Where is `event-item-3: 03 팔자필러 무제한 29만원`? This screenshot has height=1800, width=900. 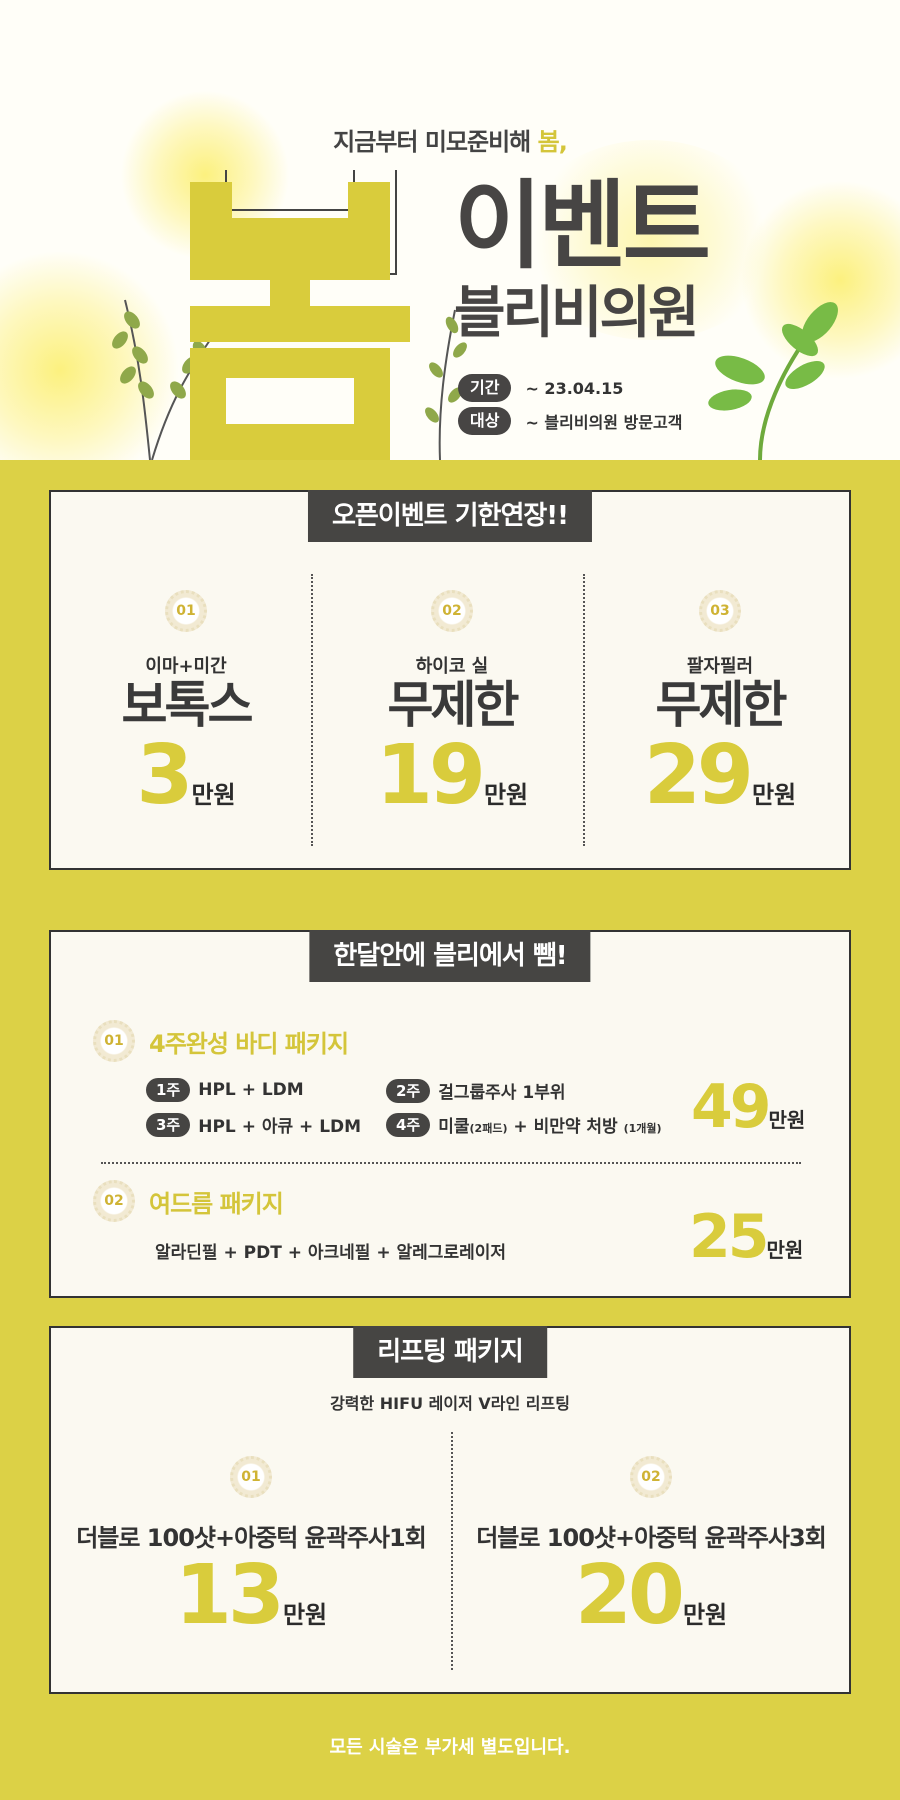
event-item-3: 03 팔자필러 무제한 29만원 is located at coordinates (720, 703).